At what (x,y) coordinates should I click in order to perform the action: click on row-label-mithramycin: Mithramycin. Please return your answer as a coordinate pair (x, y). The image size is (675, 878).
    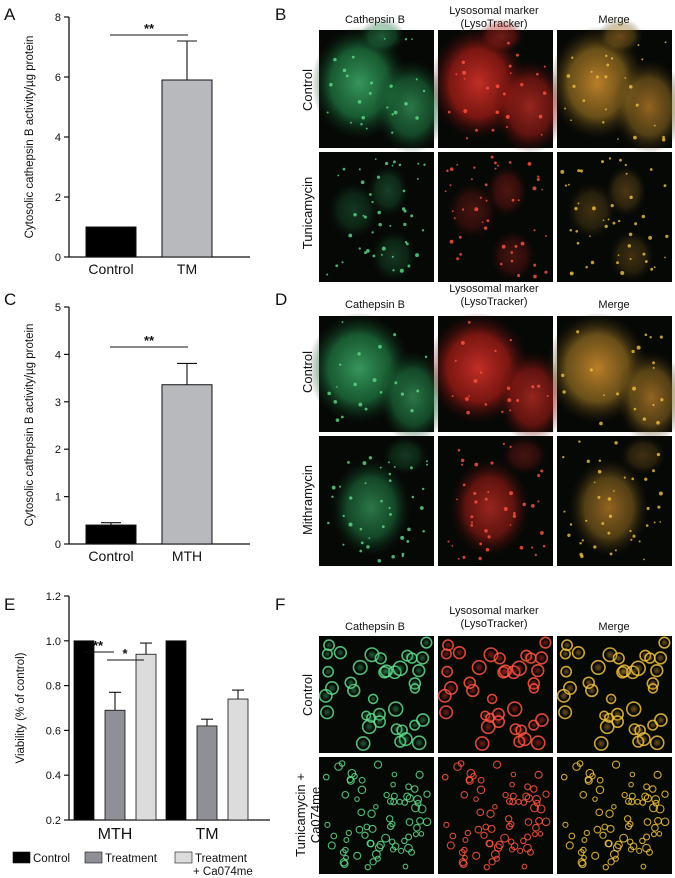
    Looking at the image, I should click on (307, 500).